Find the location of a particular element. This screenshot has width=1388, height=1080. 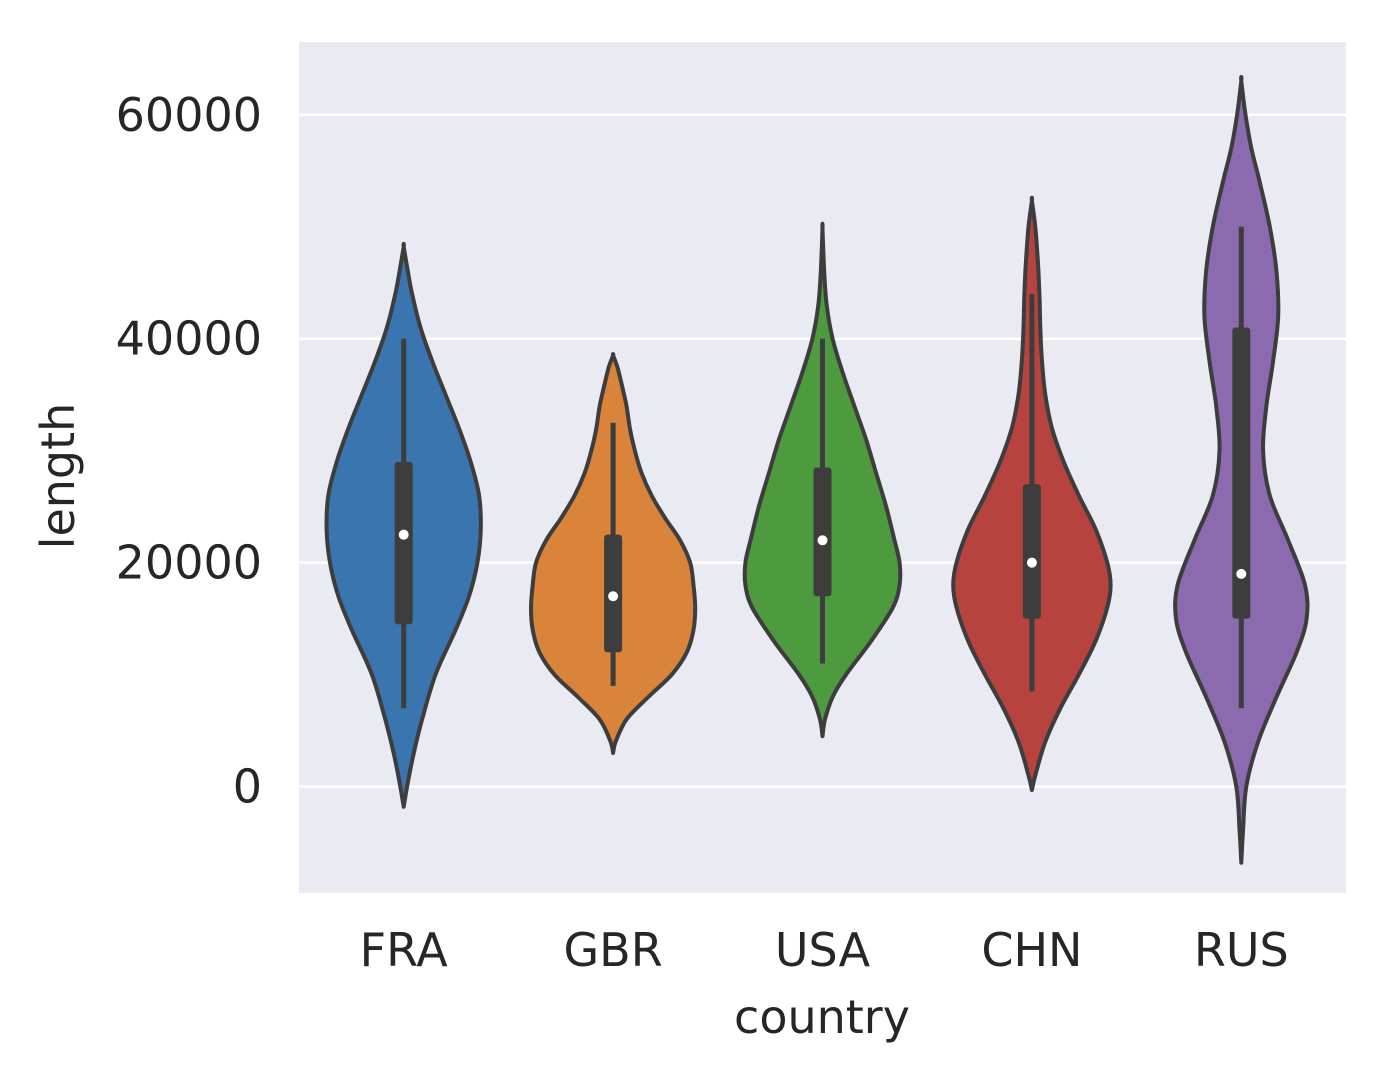

y-tick-labels: 0 20000 40000 60000 is located at coordinates (189, 451).